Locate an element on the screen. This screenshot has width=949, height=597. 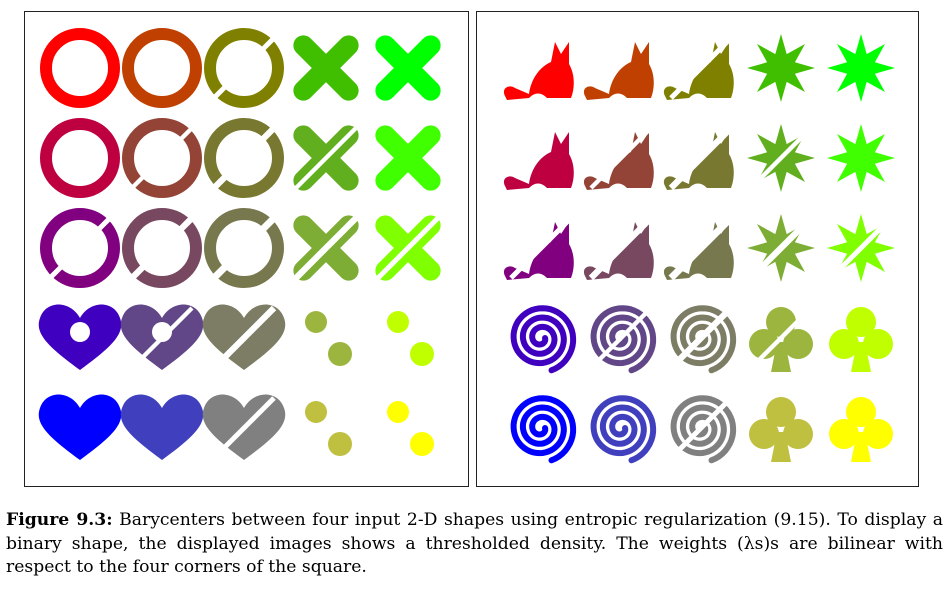
right-barycenter-cell-r2-c5 is located at coordinates (861, 158).